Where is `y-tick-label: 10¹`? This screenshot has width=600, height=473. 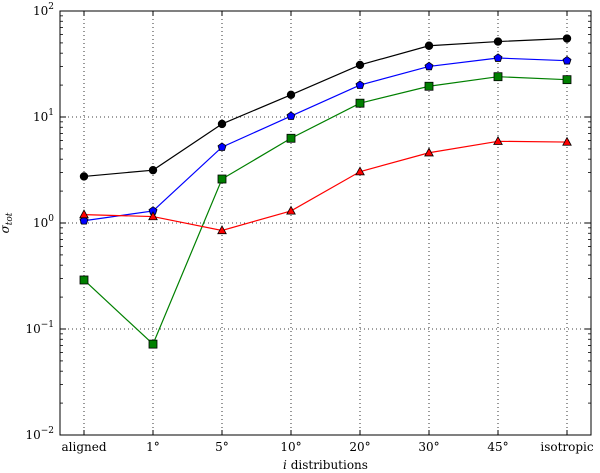 y-tick-label: 10¹ is located at coordinates (43, 116).